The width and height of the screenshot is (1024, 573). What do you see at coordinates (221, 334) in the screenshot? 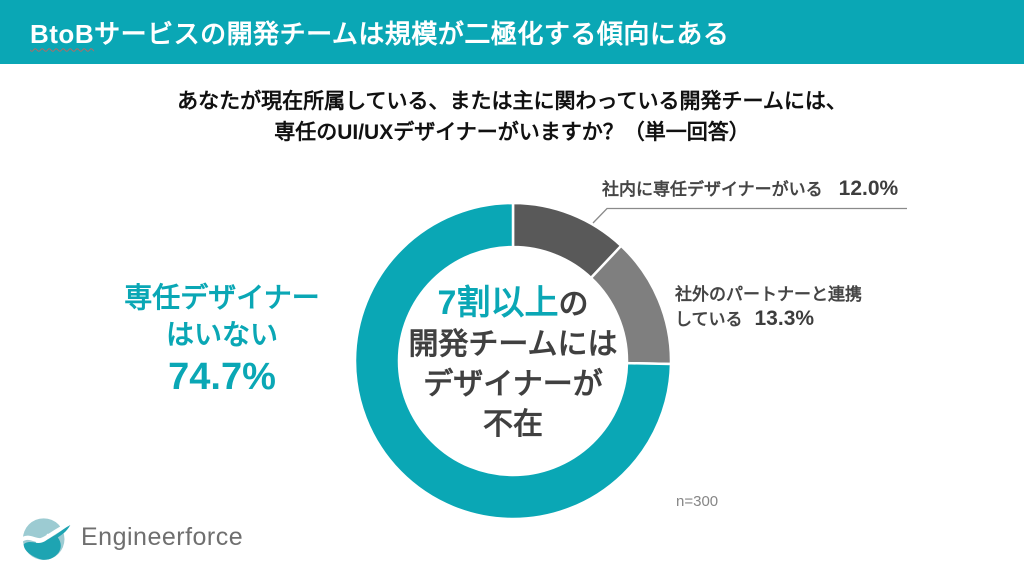
I see `callout-no-designer-line2: はいない` at bounding box center [221, 334].